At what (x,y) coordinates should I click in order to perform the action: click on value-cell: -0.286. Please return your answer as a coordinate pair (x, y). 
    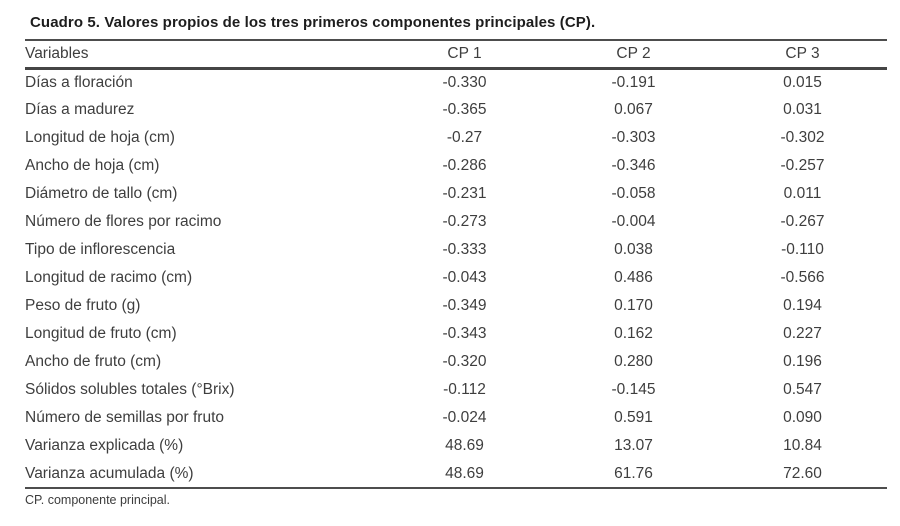
    Looking at the image, I should click on (464, 165).